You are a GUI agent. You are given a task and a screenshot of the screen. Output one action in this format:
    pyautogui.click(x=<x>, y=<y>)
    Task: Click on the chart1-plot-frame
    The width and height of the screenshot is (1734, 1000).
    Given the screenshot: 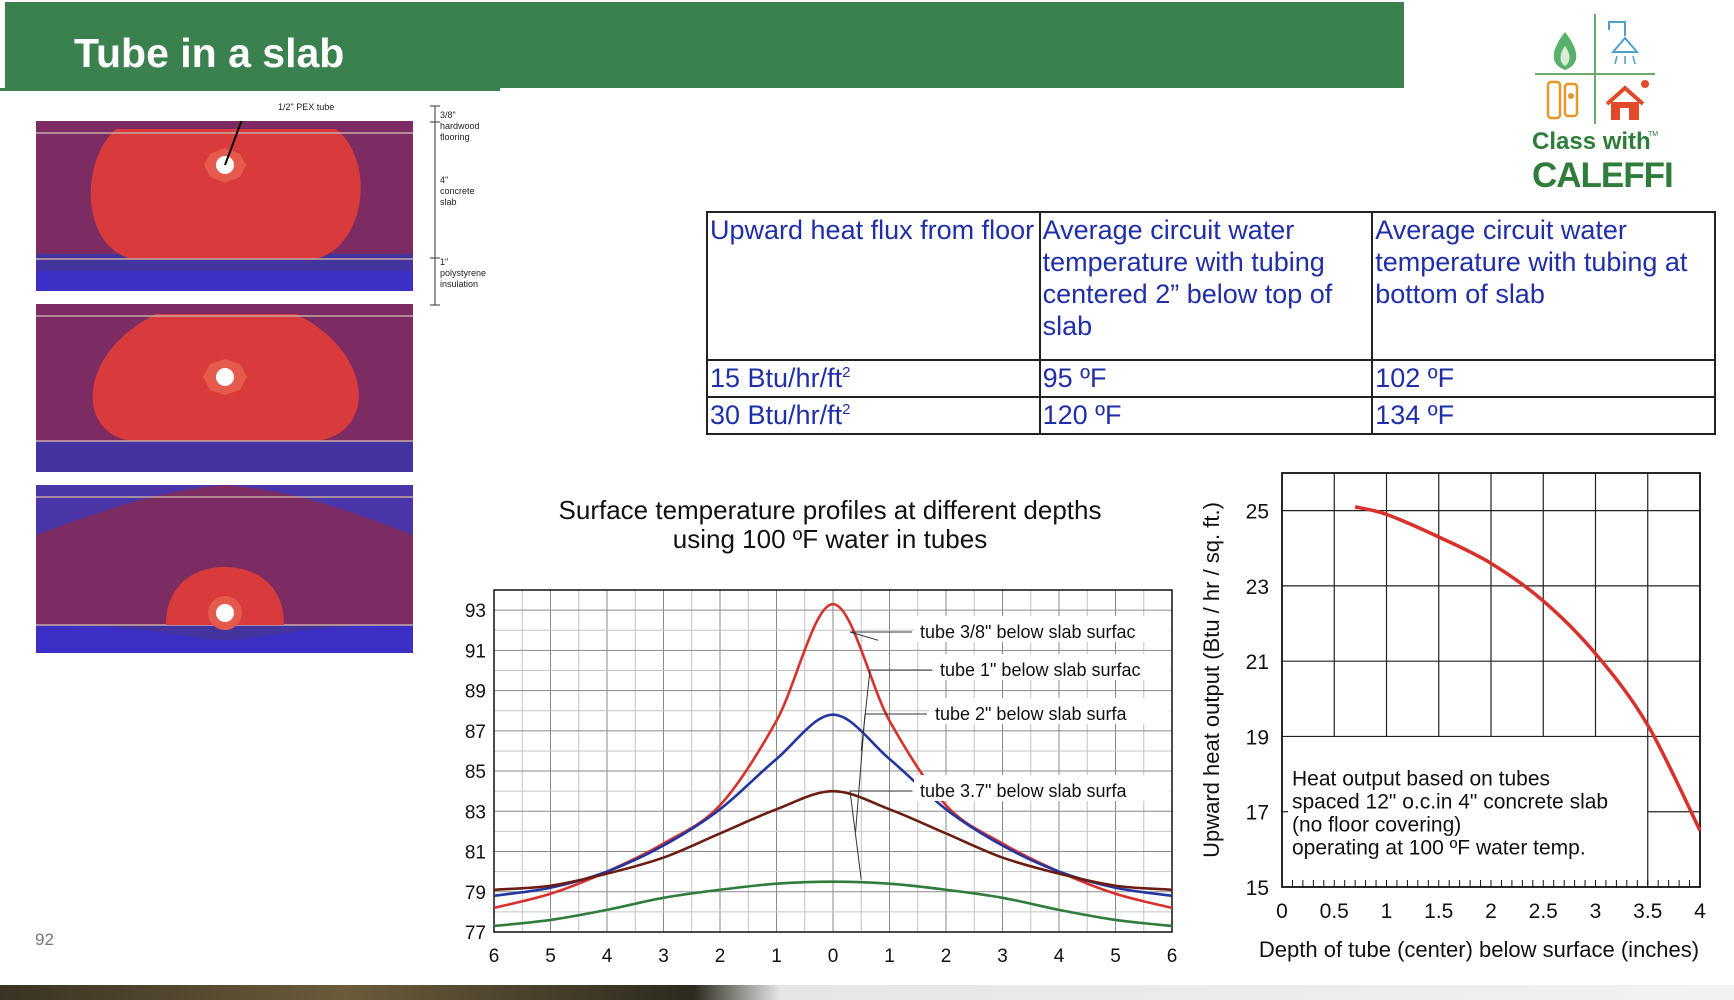 What is the action you would take?
    pyautogui.click(x=833, y=761)
    